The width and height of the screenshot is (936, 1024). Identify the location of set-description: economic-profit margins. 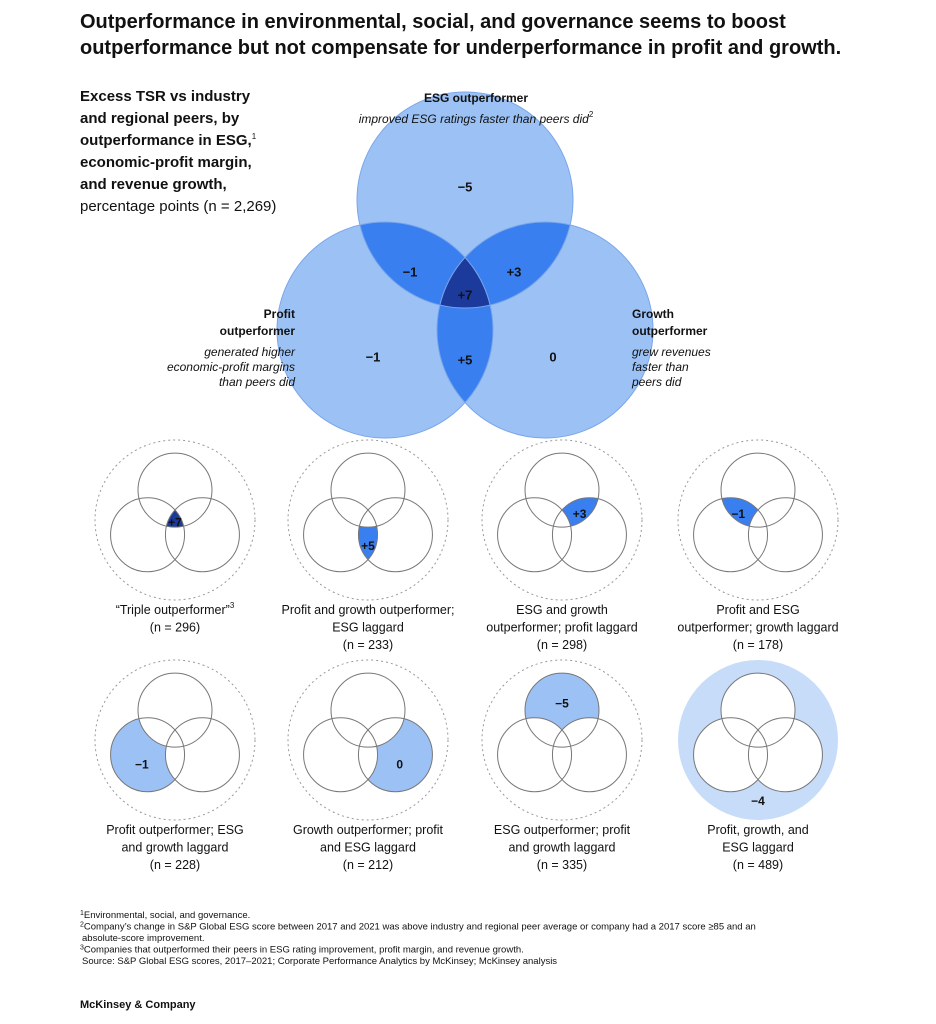
(231, 367).